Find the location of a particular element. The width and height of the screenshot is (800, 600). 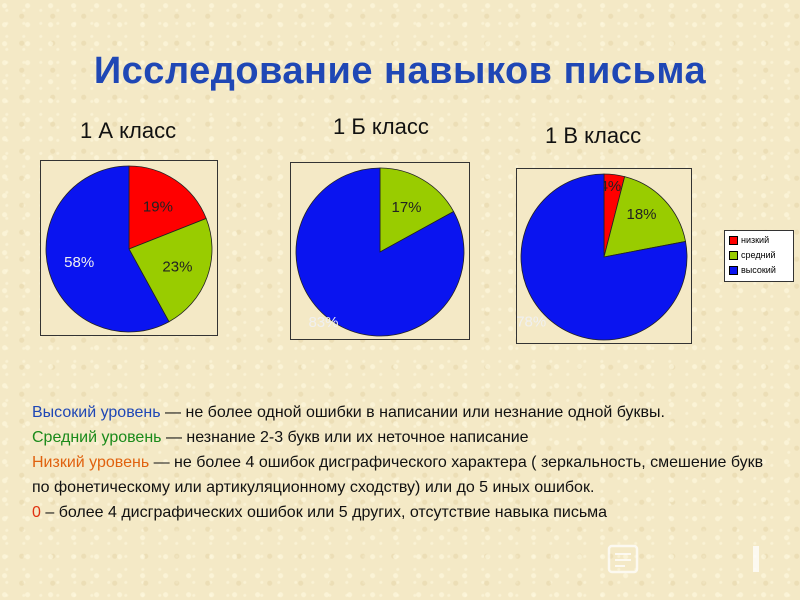

chart-3-slice-high is located at coordinates (604, 257).